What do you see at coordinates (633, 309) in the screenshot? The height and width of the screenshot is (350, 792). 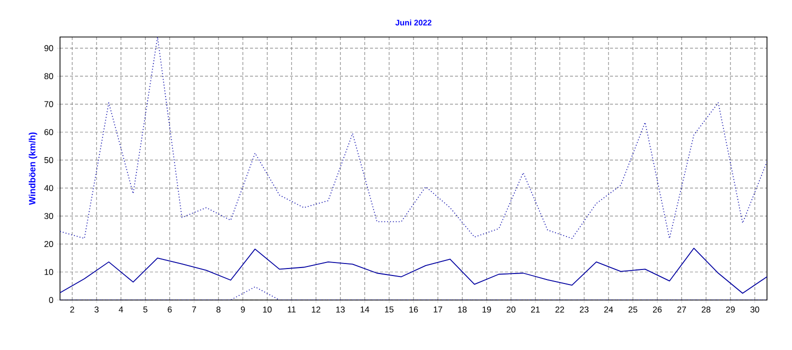 I see `x-tick-label: 25` at bounding box center [633, 309].